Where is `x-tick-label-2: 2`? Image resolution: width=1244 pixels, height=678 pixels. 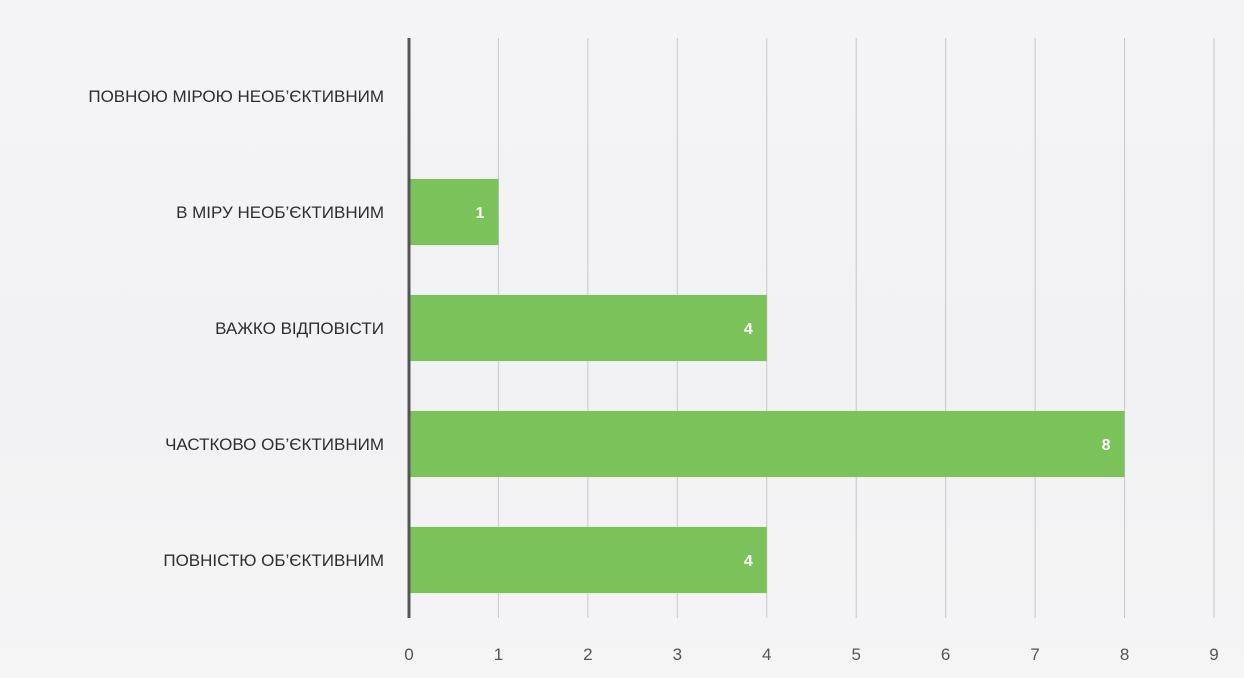 x-tick-label-2: 2 is located at coordinates (587, 654).